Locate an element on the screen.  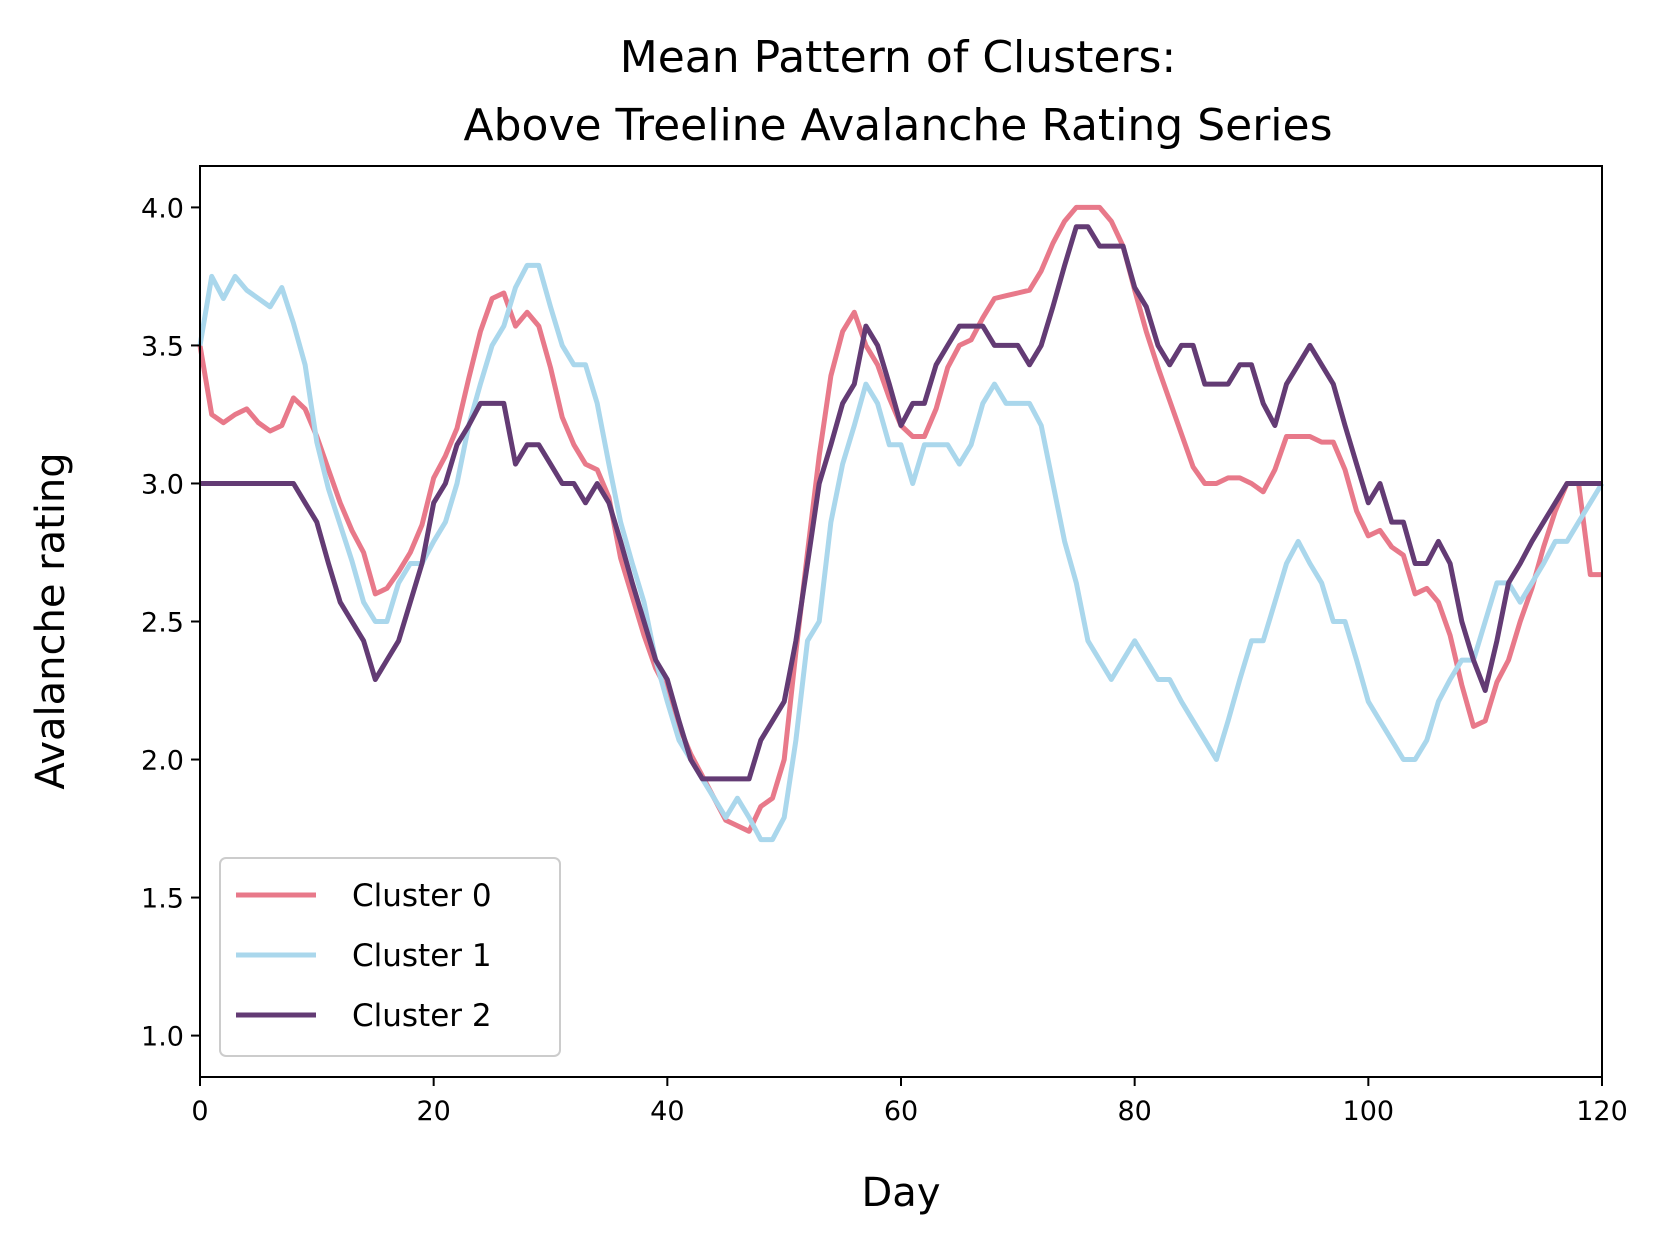
x-tick-label: 60 is located at coordinates (901, 1111).